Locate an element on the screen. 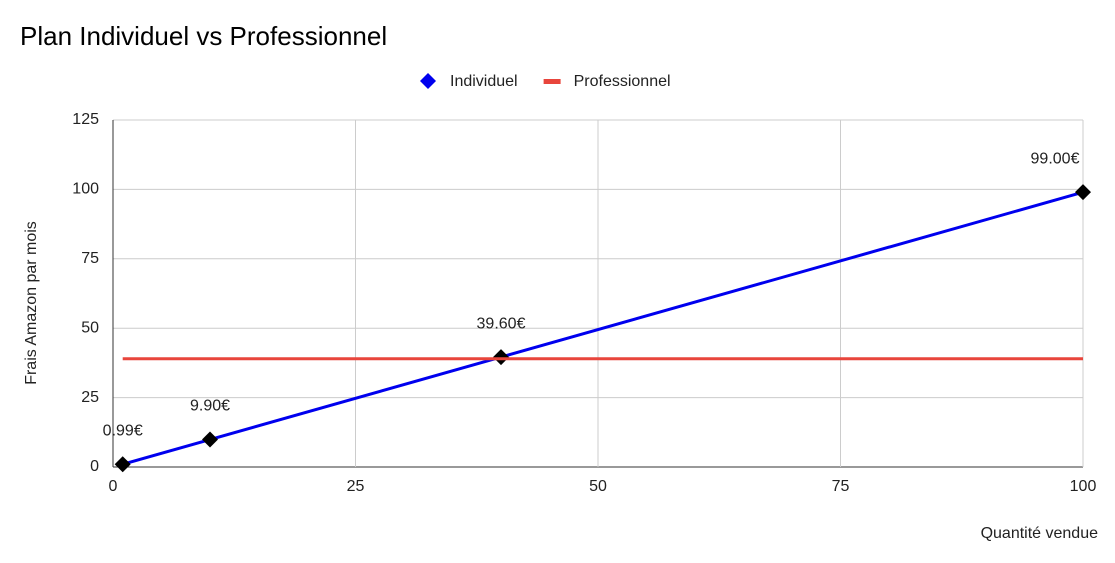 The image size is (1115, 563). legend-label: Individuel is located at coordinates (484, 81).